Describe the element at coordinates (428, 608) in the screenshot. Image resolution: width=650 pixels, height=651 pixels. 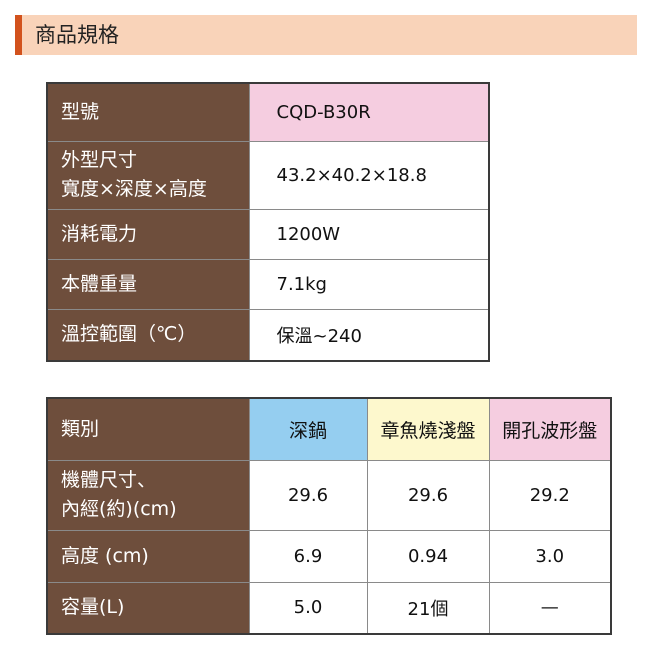
I see `comparison-value-capacity-takoyaki-plate: 21個` at that location.